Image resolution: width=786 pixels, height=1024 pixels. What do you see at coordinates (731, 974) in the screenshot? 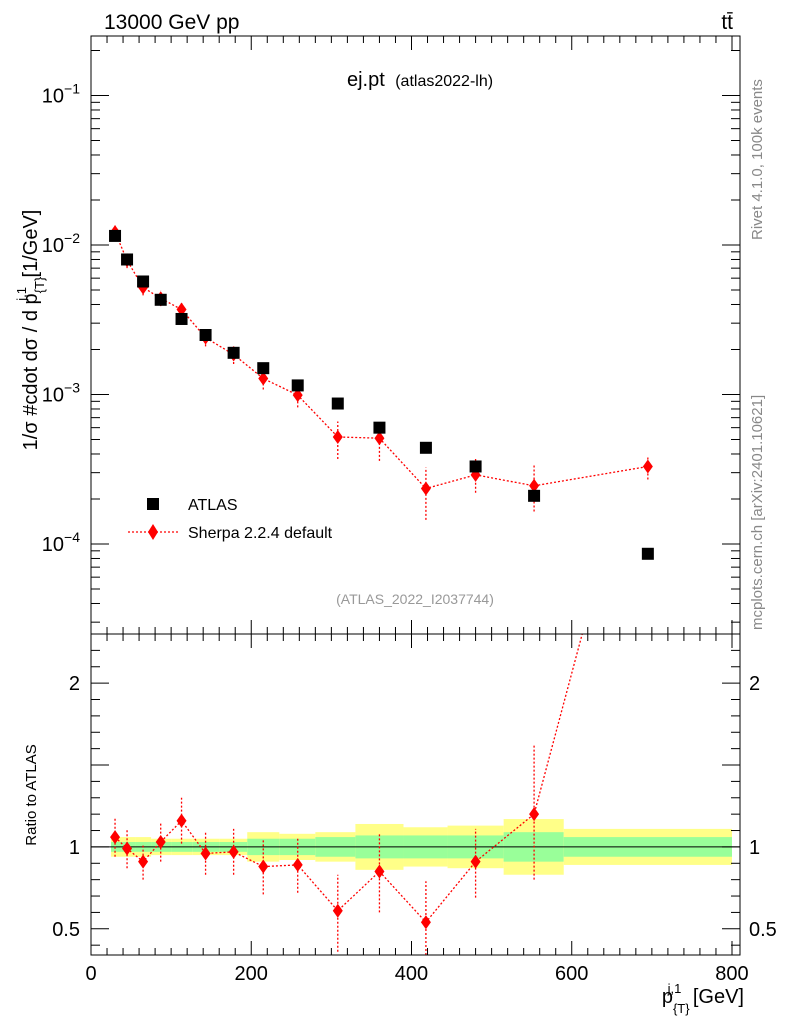
I see `x-tick-label: 800` at bounding box center [731, 974].